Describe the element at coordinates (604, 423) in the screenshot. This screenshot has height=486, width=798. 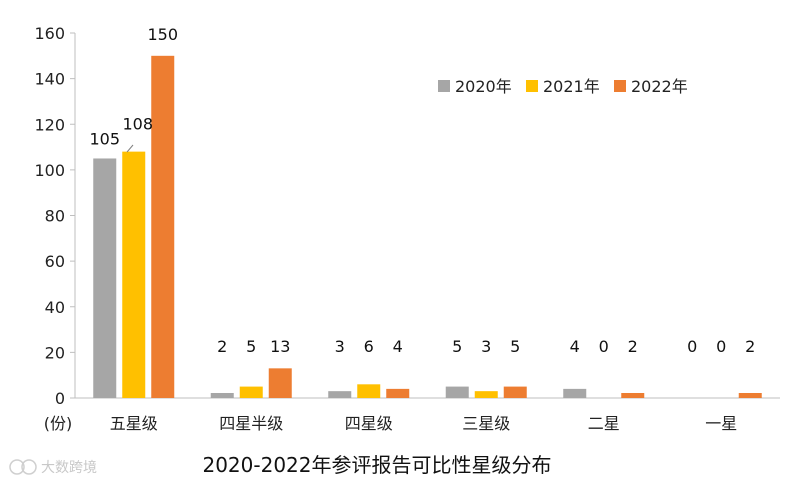
I see `x-tick-label: 二星` at that location.